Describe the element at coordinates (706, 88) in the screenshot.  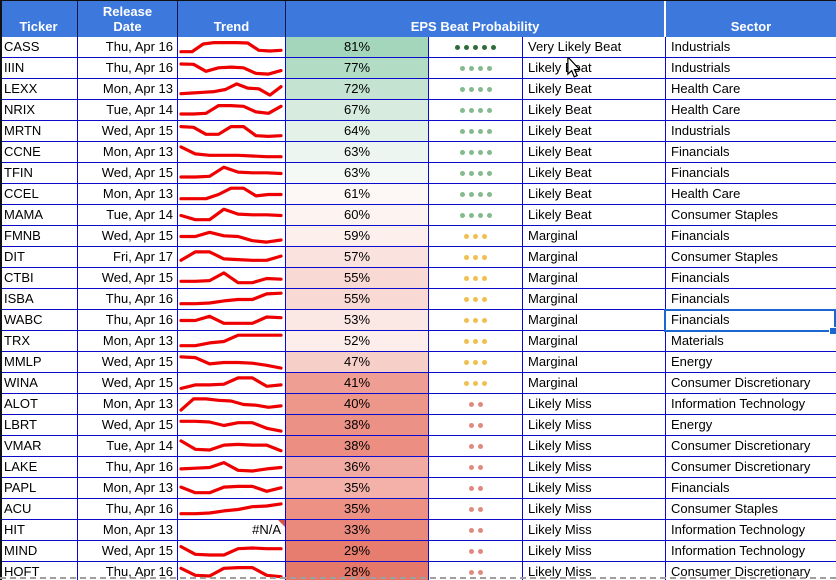
I see `sector-cell: Health Care` at that location.